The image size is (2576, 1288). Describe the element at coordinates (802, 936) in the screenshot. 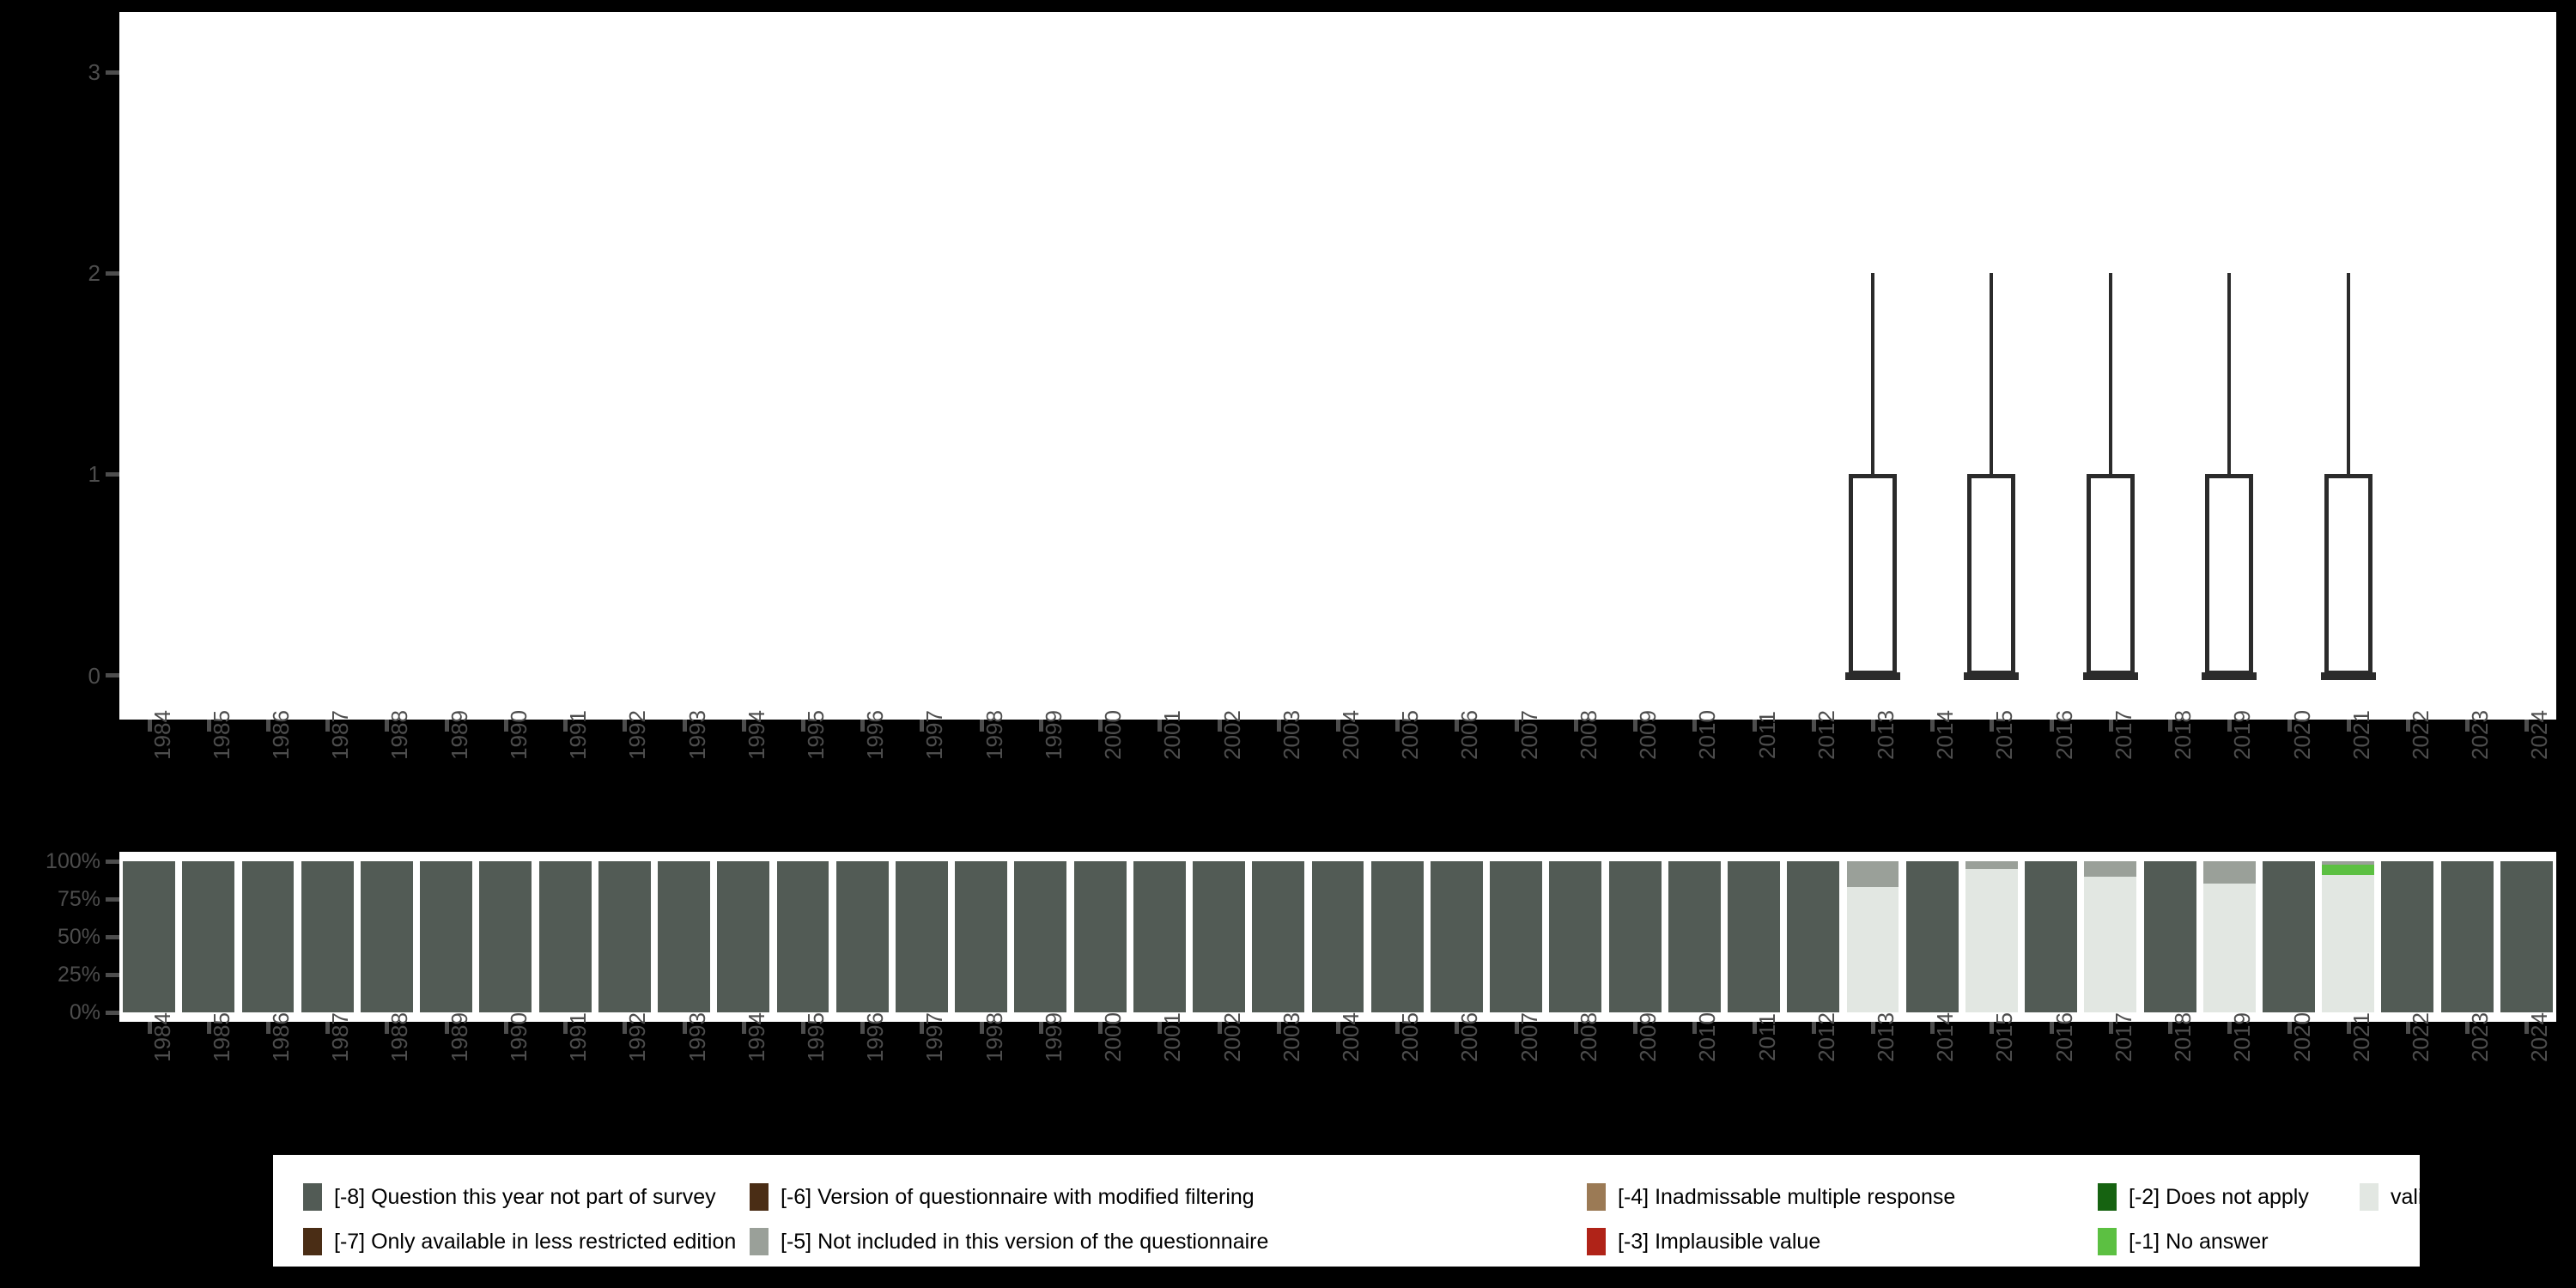

I see `bar-stack-1995` at that location.